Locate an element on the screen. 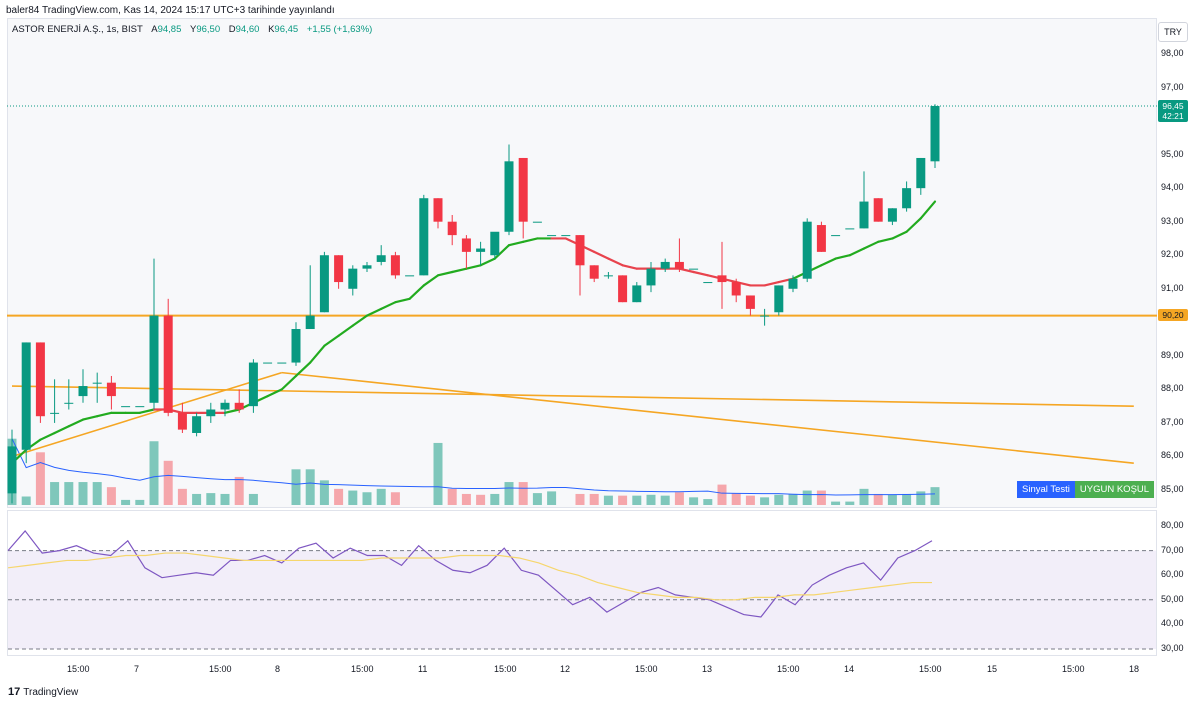 Image resolution: width=1200 pixels, height=705 pixels. volume-ma-line is located at coordinates (473, 467).